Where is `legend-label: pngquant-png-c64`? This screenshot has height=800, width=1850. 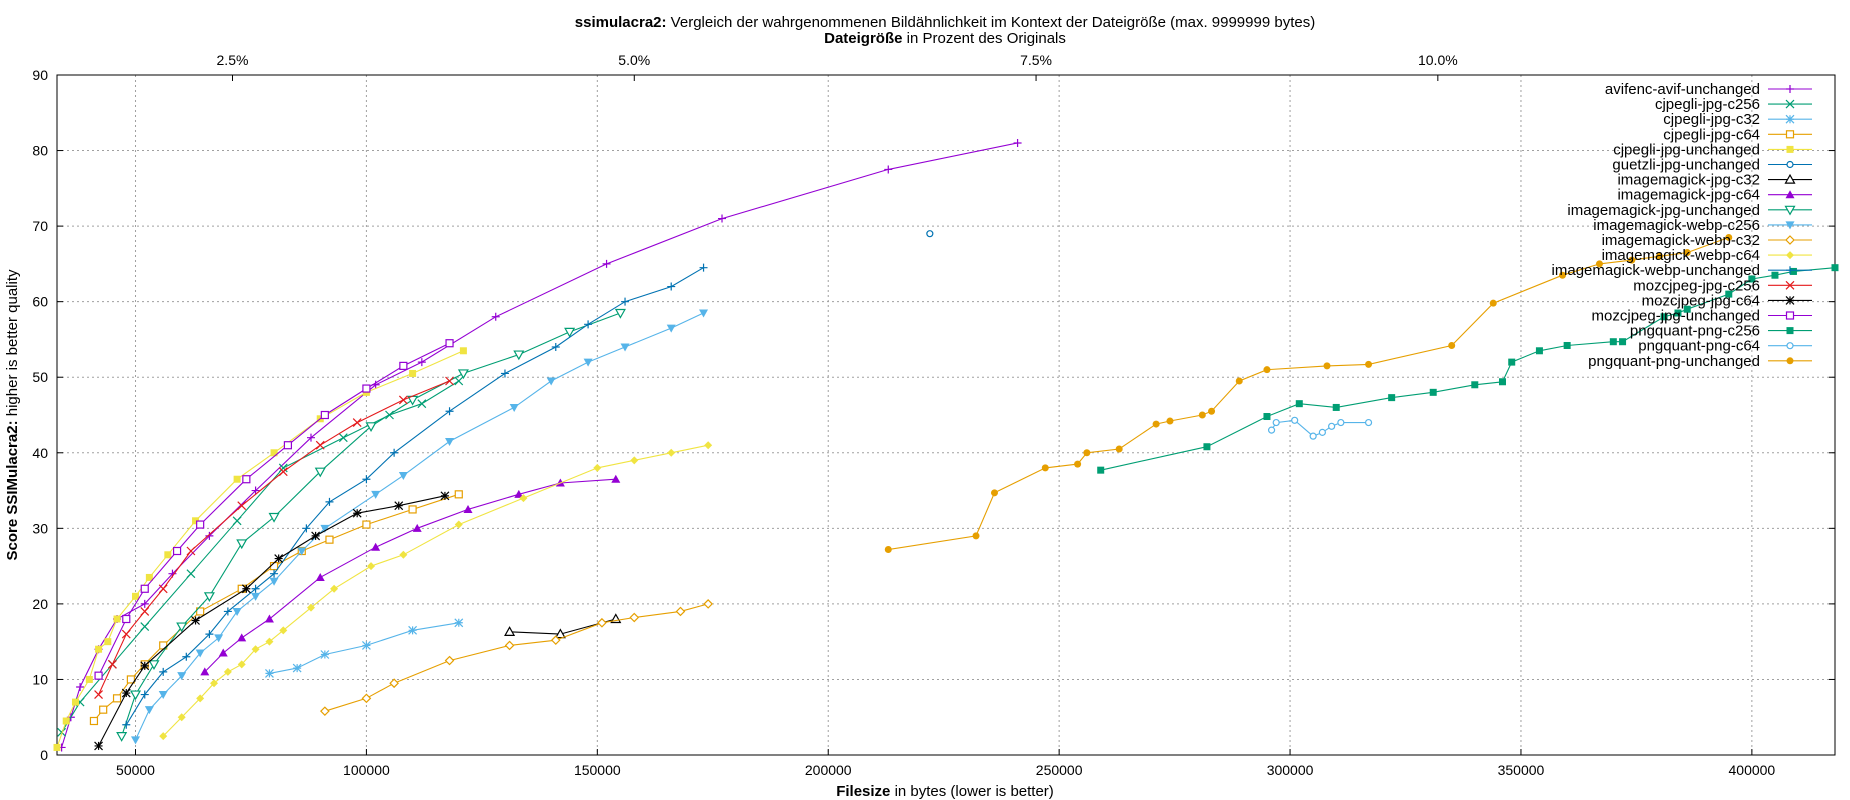
legend-label: pngquant-png-c64 is located at coordinates (1699, 346).